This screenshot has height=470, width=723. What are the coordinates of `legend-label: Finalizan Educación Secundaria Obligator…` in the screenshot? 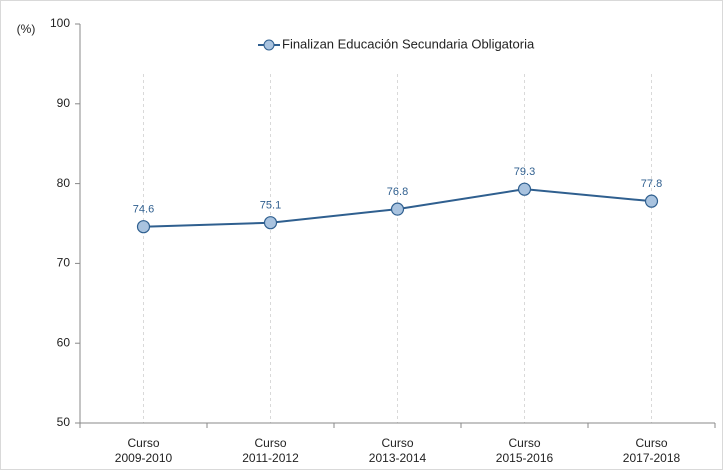 It's located at (408, 43).